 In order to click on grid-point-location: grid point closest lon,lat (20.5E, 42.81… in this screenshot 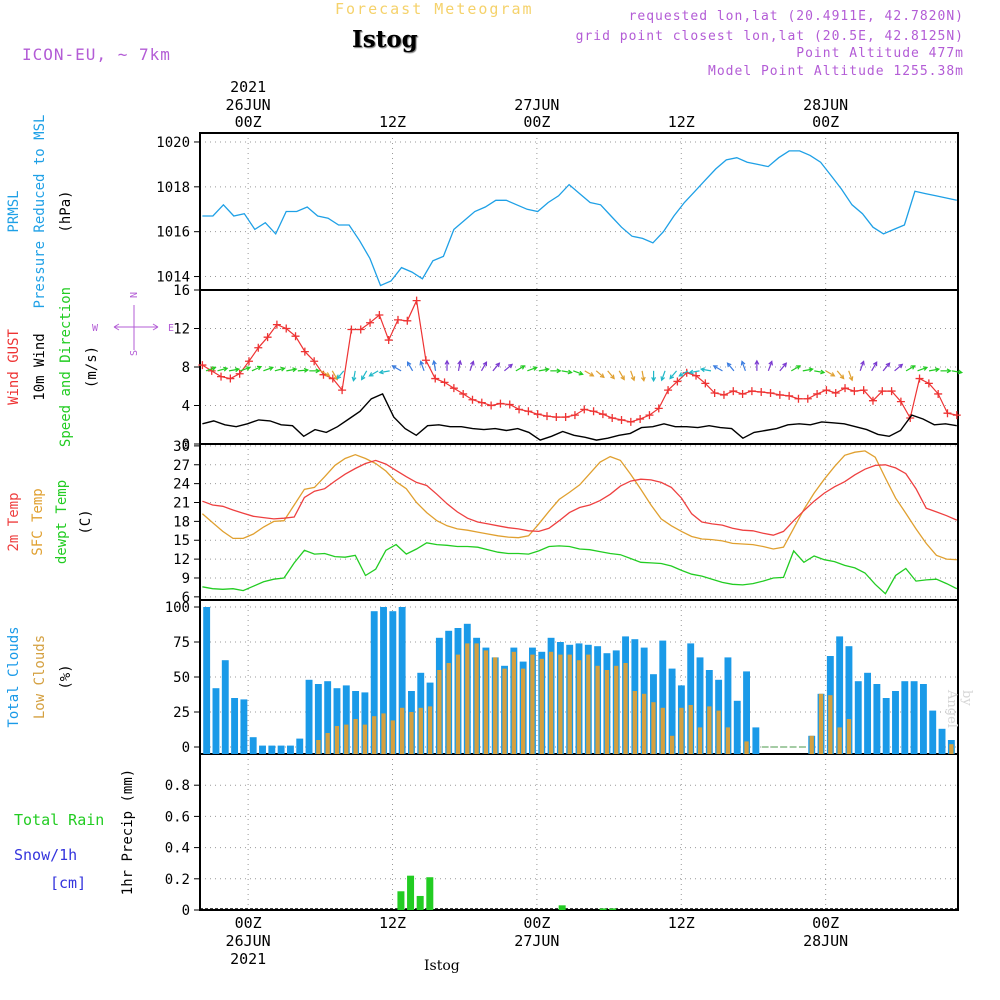, I will do `click(769, 36)`.